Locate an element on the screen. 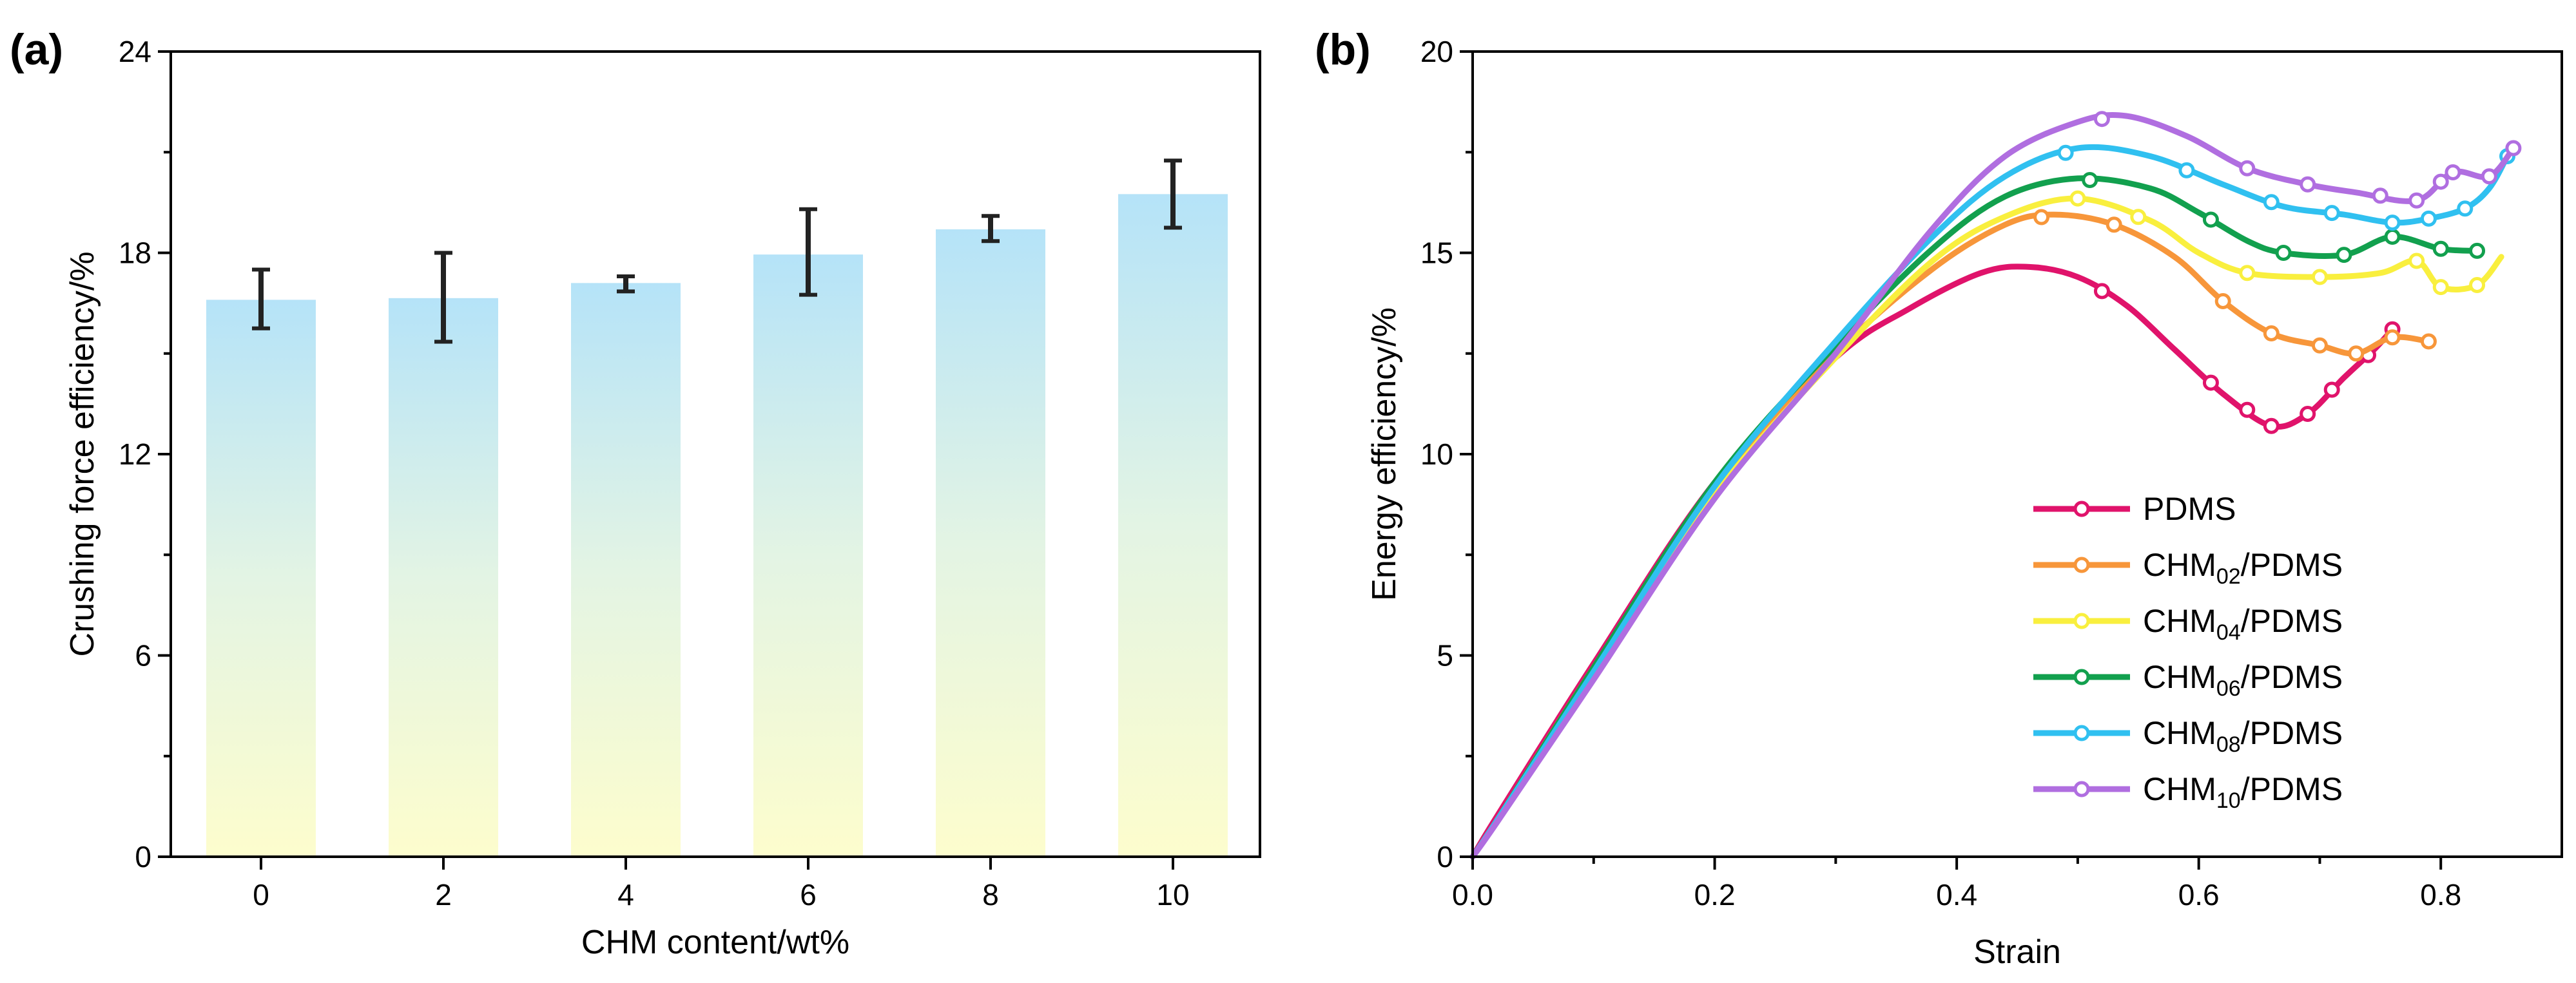 This screenshot has width=2576, height=983. legend-label: CHM08/PDMS is located at coordinates (2243, 736).